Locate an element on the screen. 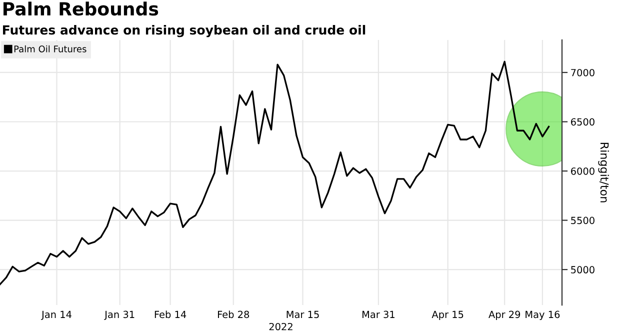  chart-title: Palm Rebounds is located at coordinates (81, 9).